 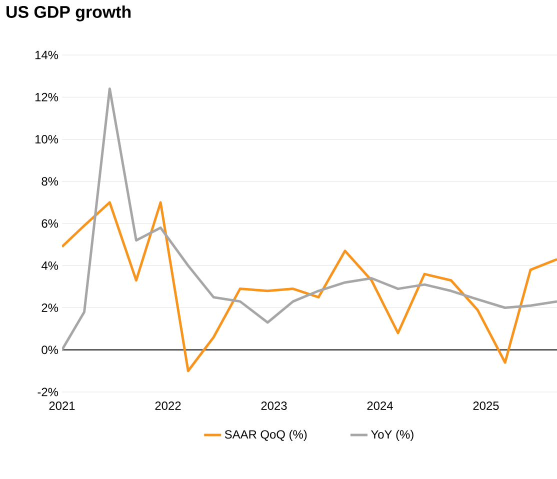 I want to click on y-tick-label: 6%, so click(x=50, y=223).